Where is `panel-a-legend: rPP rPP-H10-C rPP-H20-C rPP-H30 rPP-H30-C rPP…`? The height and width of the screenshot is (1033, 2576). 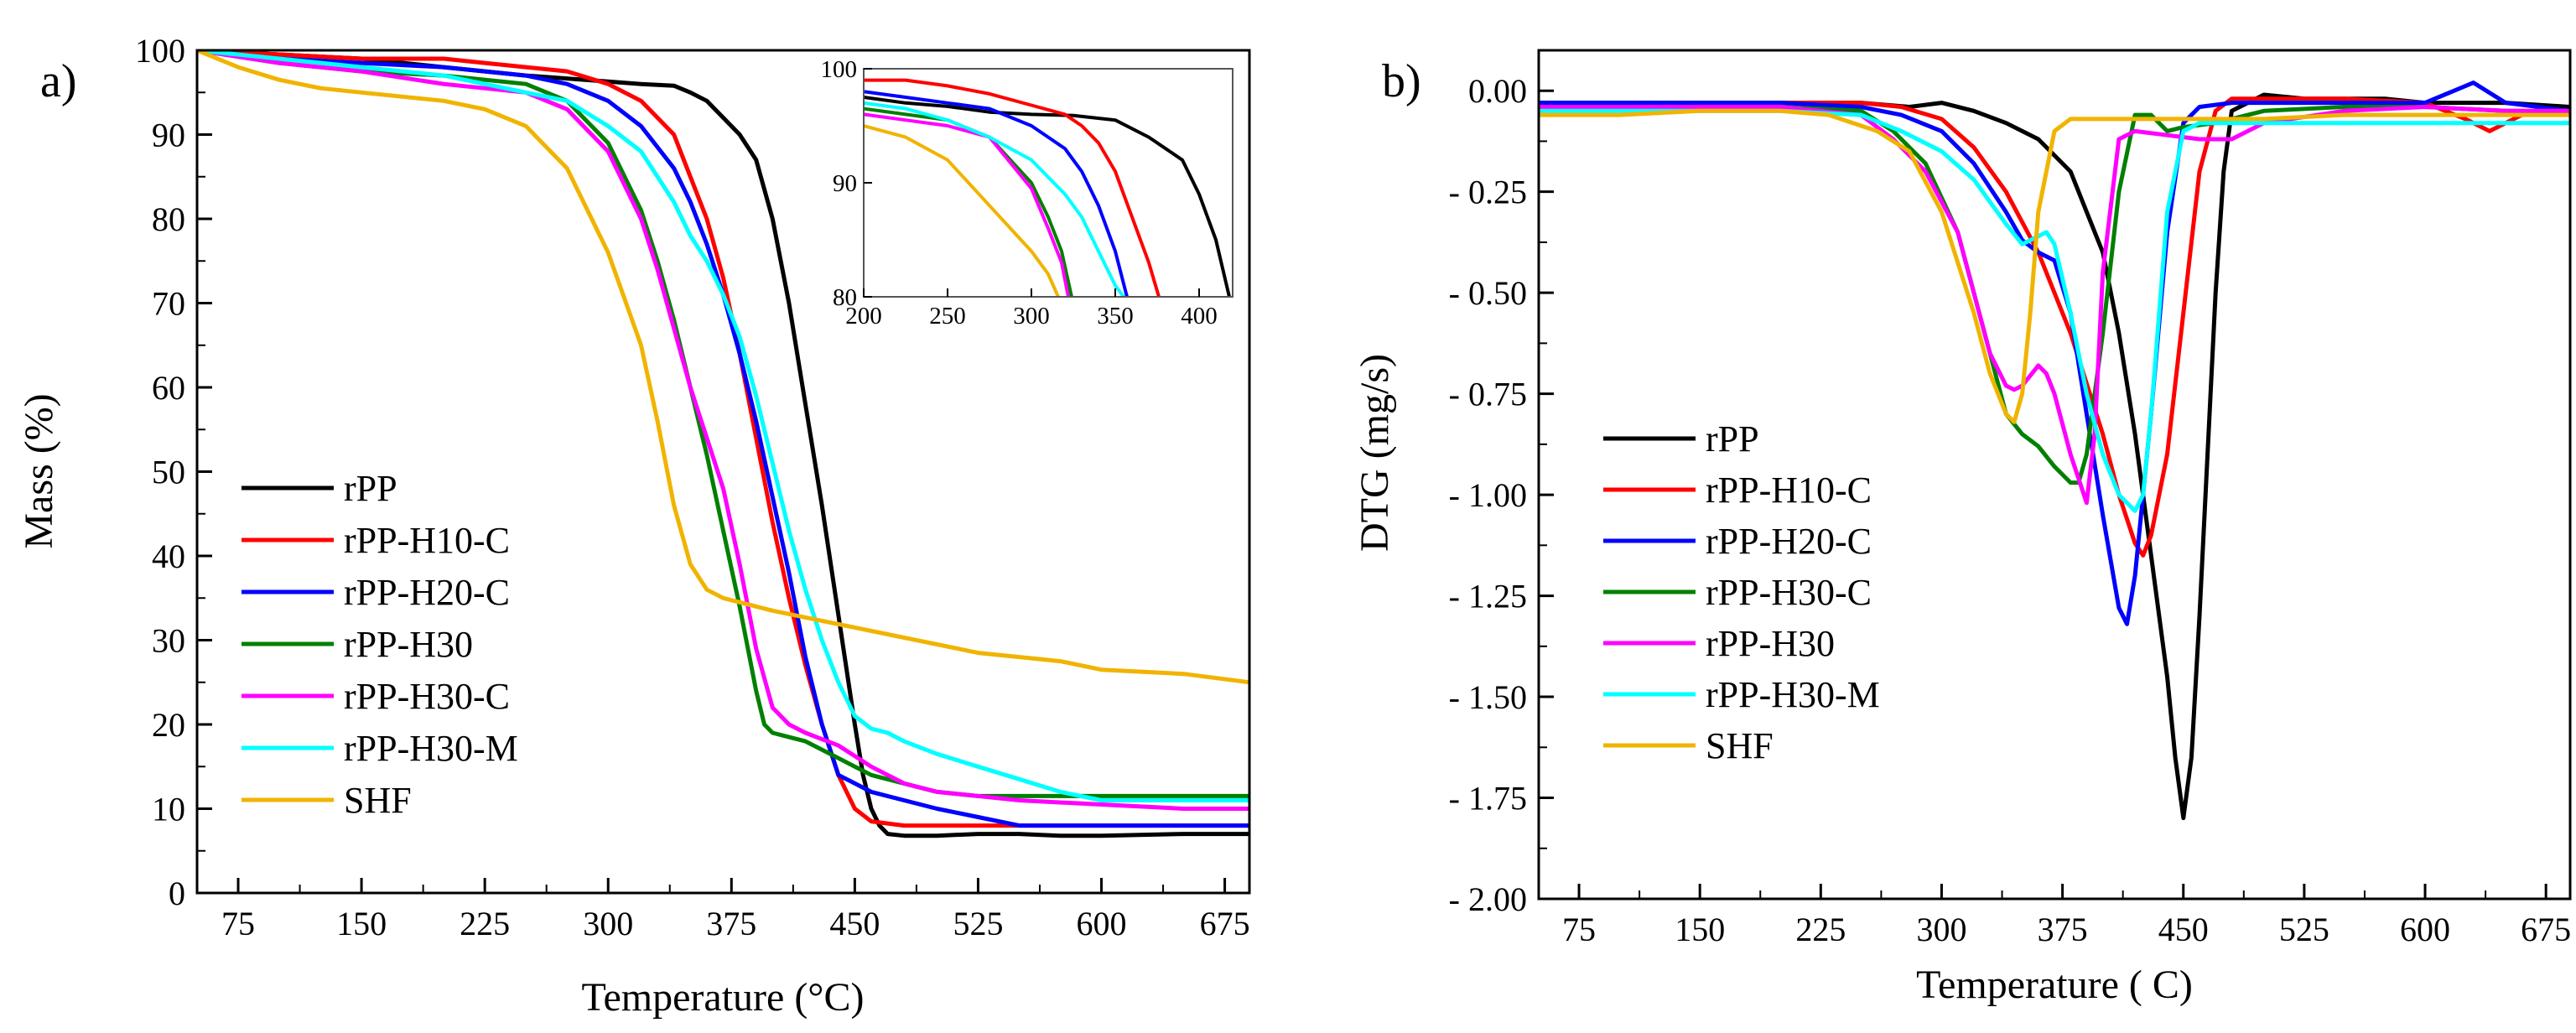 panel-a-legend: rPP rPP-H10-C rPP-H20-C rPP-H30 rPP-H30-C rPP… is located at coordinates (380, 644).